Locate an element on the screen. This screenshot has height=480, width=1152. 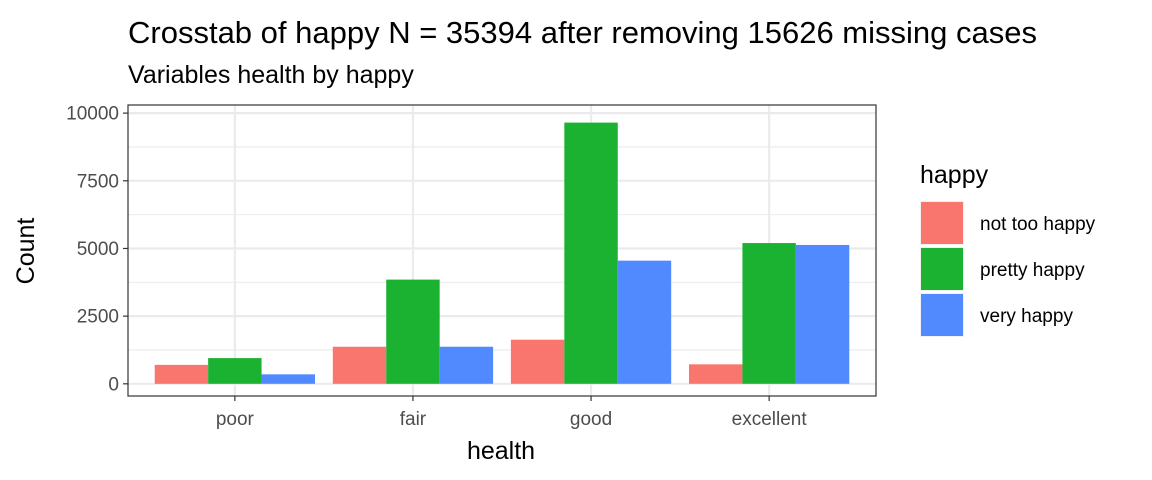
legend-title: happy is located at coordinates (954, 175).